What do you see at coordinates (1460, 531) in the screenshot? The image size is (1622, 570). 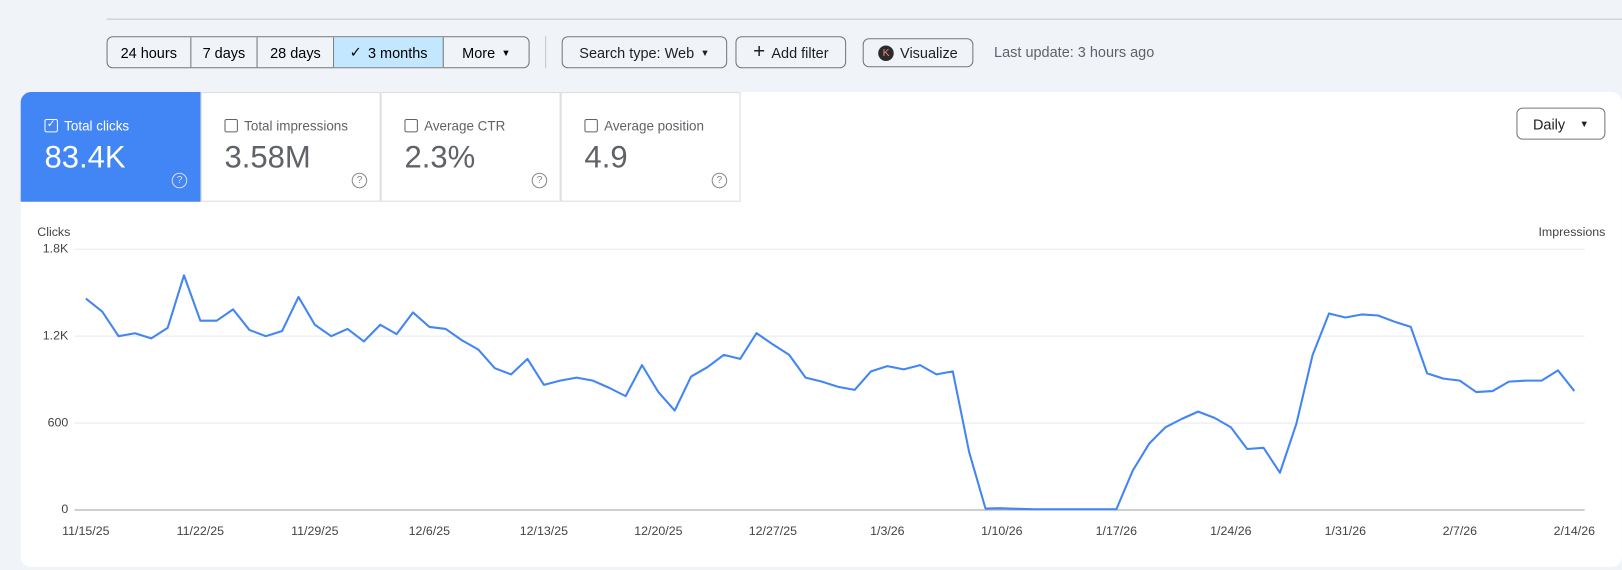 I see `x-tick-label: 2/7/26` at bounding box center [1460, 531].